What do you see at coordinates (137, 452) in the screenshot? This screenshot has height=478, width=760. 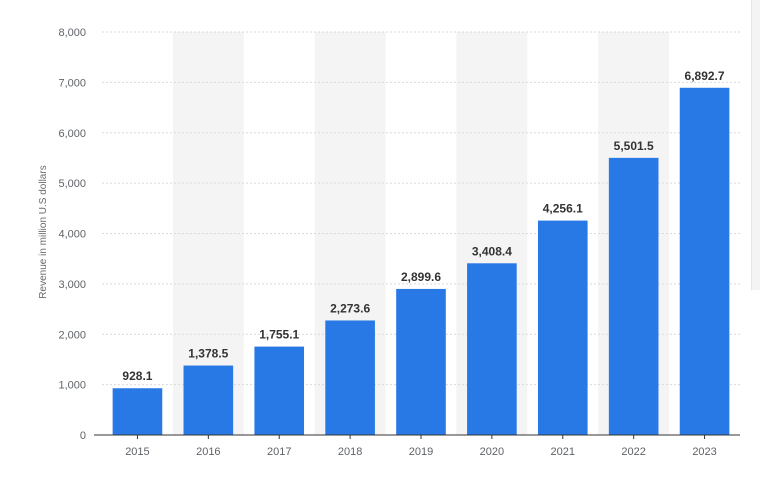 I see `x-tick-label: 2015` at bounding box center [137, 452].